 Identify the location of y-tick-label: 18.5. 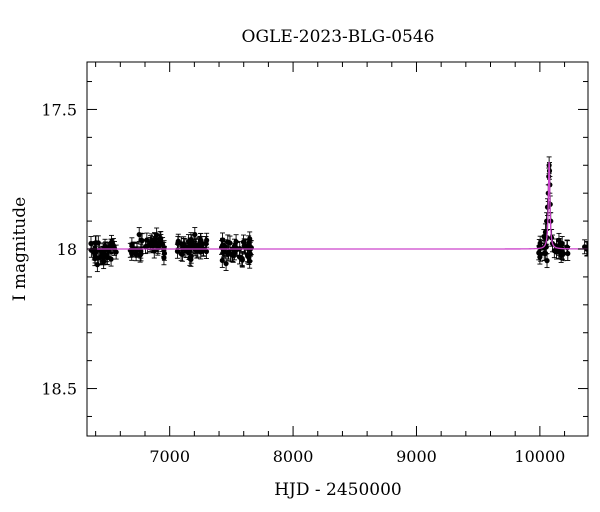
(59, 389).